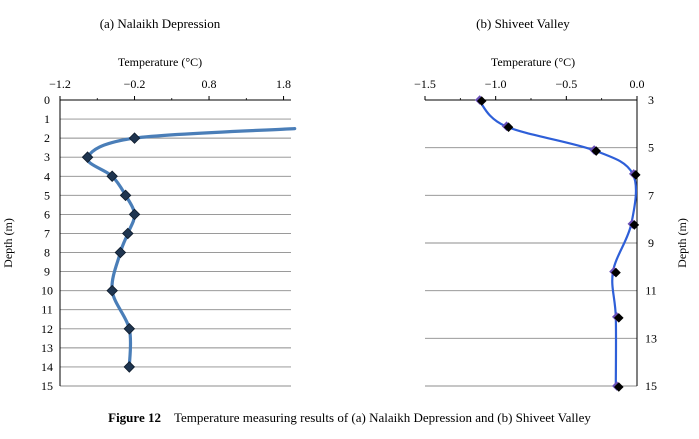 Image resolution: width=699 pixels, height=439 pixels. Describe the element at coordinates (47, 119) in the screenshot. I see `y-tick-label: 1` at that location.